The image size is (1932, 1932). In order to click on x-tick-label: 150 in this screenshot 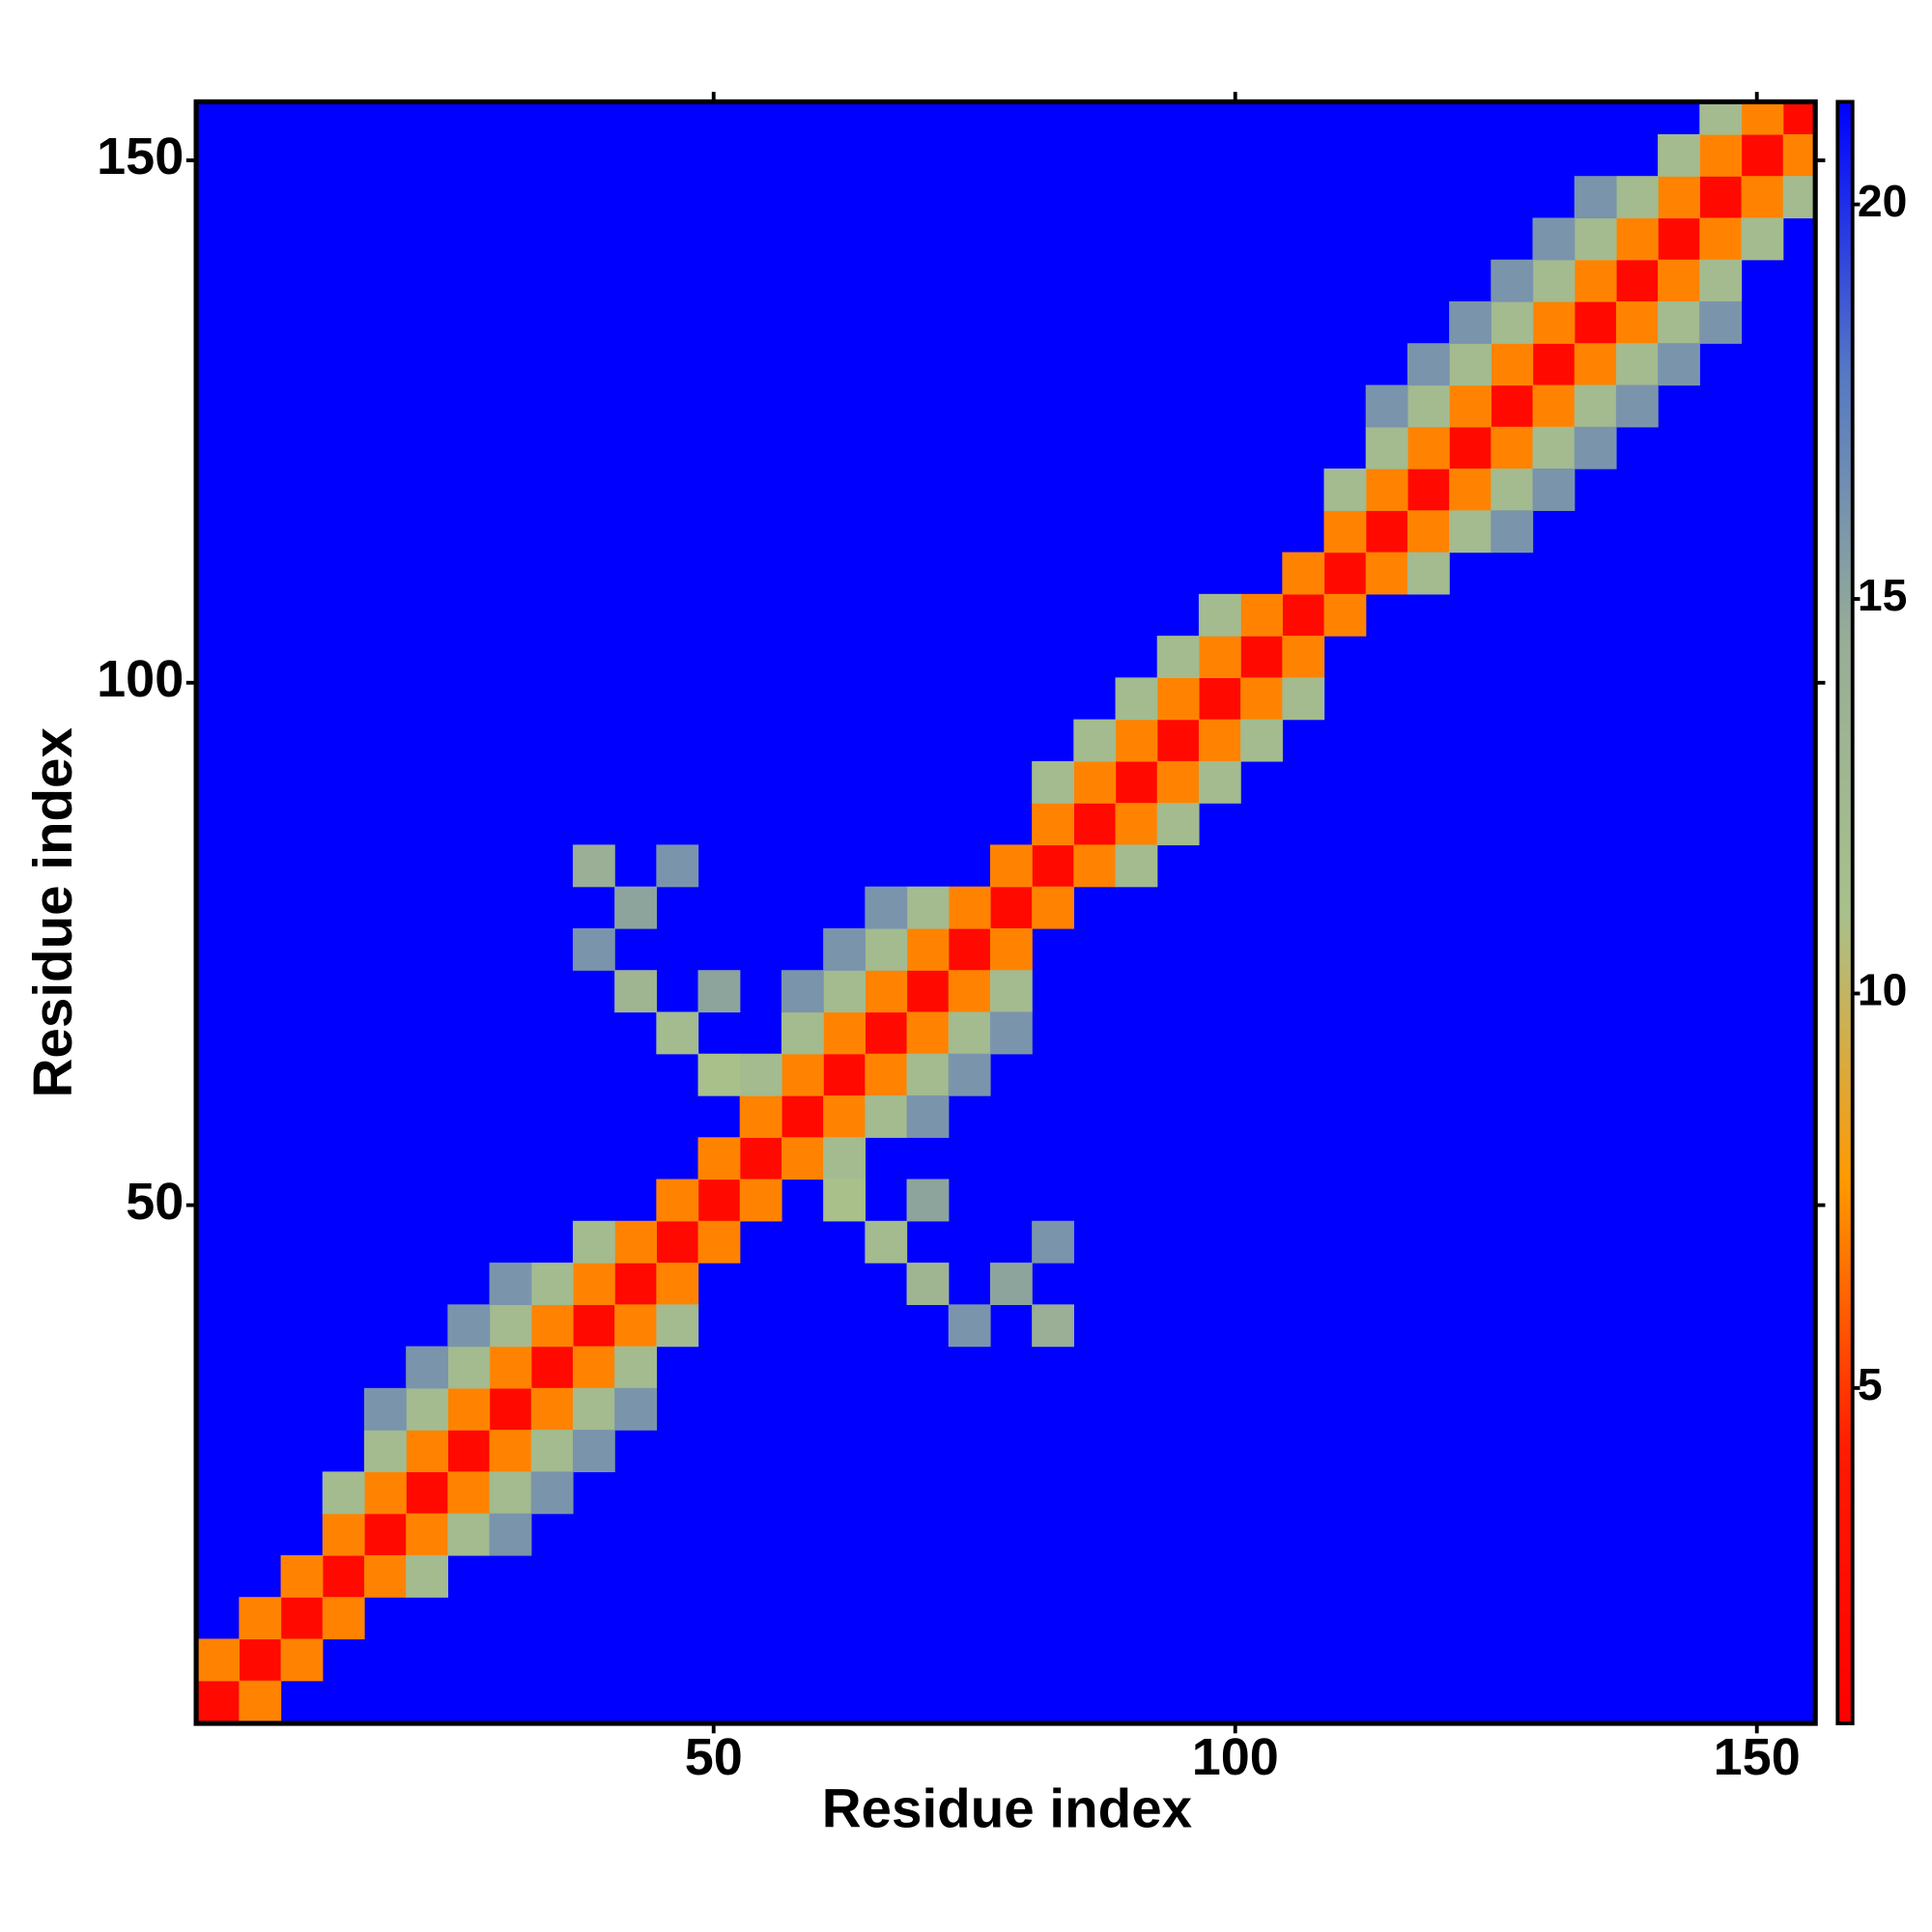, I will do `click(1757, 1757)`.